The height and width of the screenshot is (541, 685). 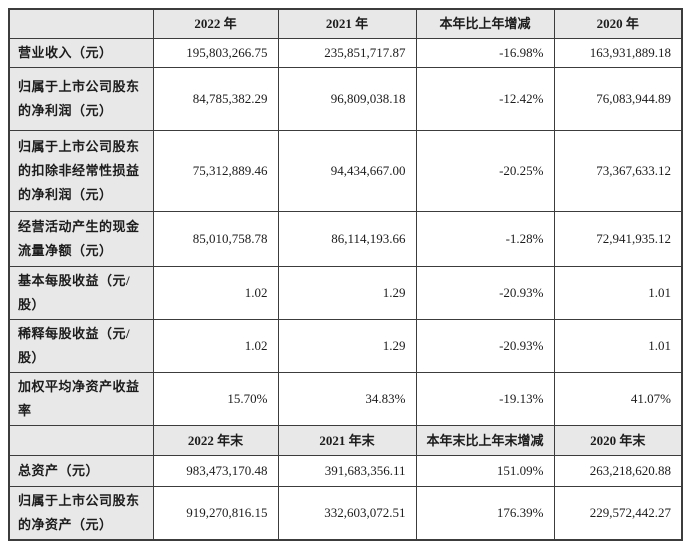 What do you see at coordinates (618, 23) in the screenshot?
I see `col-header-2020: 2020 年` at bounding box center [618, 23].